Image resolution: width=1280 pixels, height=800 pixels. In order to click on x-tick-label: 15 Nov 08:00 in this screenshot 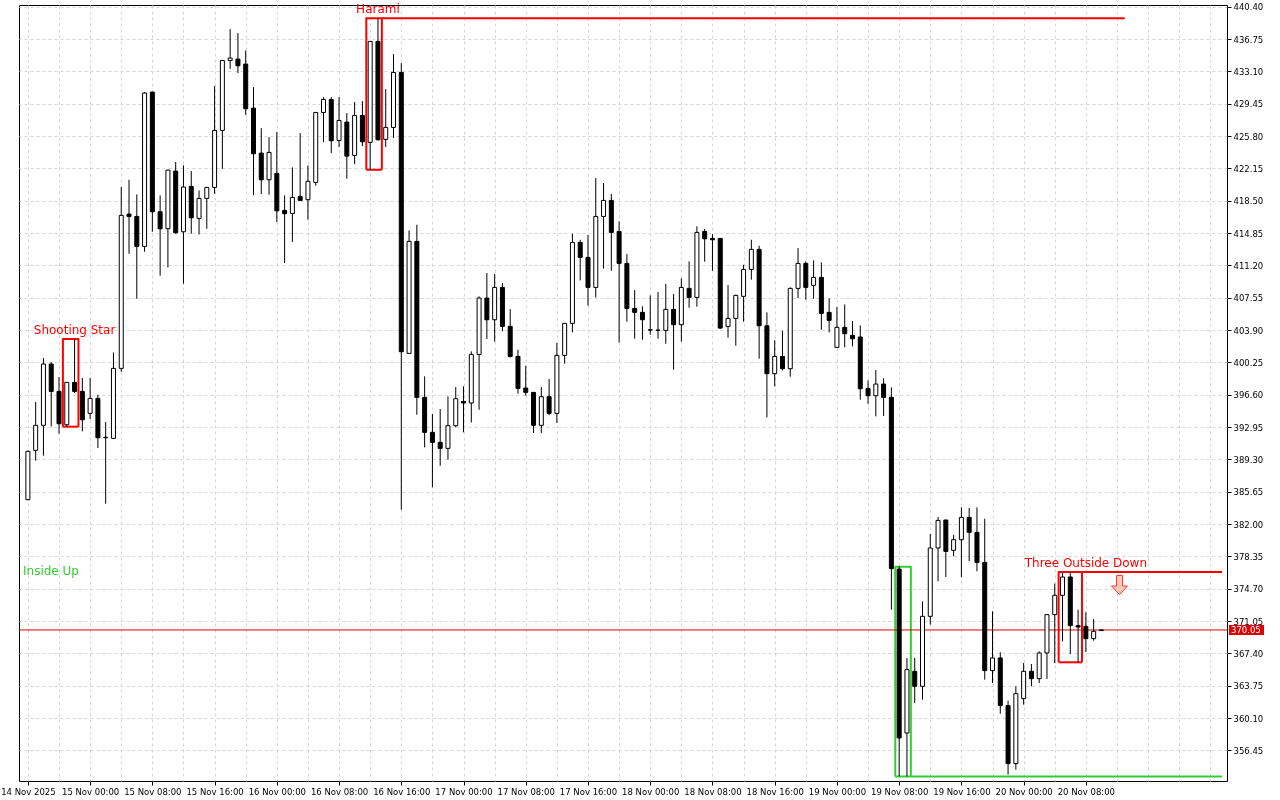, I will do `click(153, 791)`.